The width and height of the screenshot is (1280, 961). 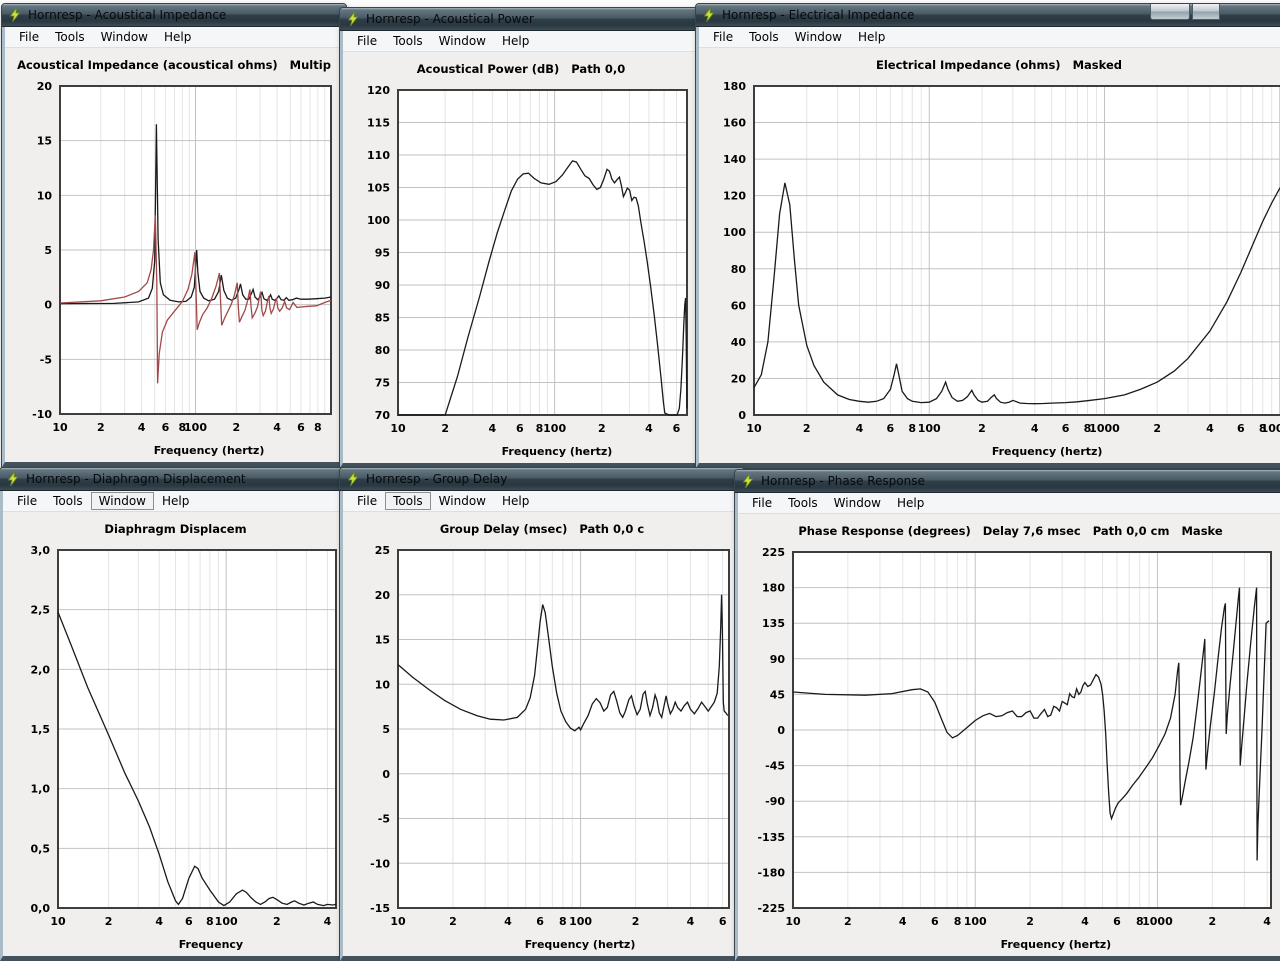 What do you see at coordinates (773, 552) in the screenshot?
I see `y-tick-label: 225` at bounding box center [773, 552].